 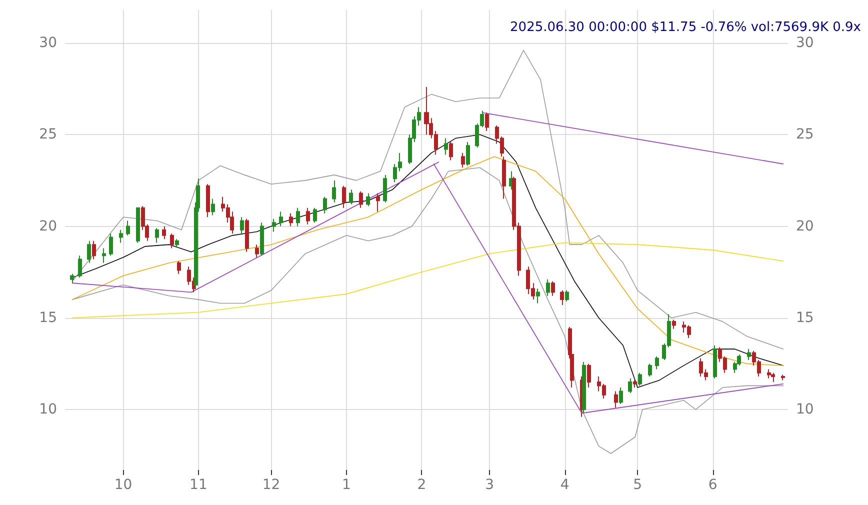 I want to click on y2-tick-label: 15, so click(x=805, y=318).